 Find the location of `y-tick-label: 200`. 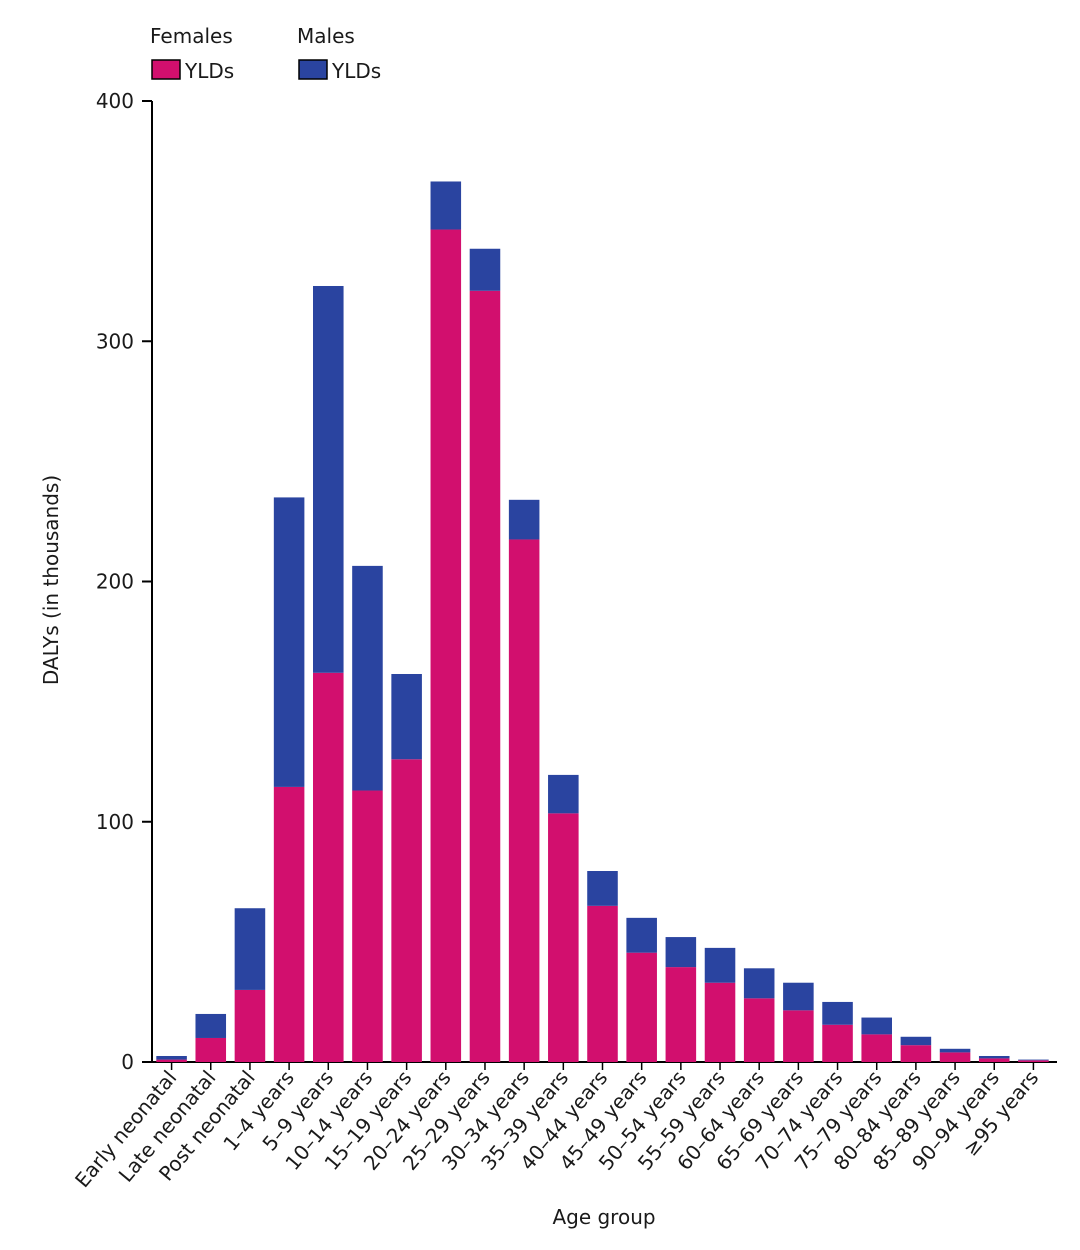

y-tick-label: 200 is located at coordinates (115, 582).